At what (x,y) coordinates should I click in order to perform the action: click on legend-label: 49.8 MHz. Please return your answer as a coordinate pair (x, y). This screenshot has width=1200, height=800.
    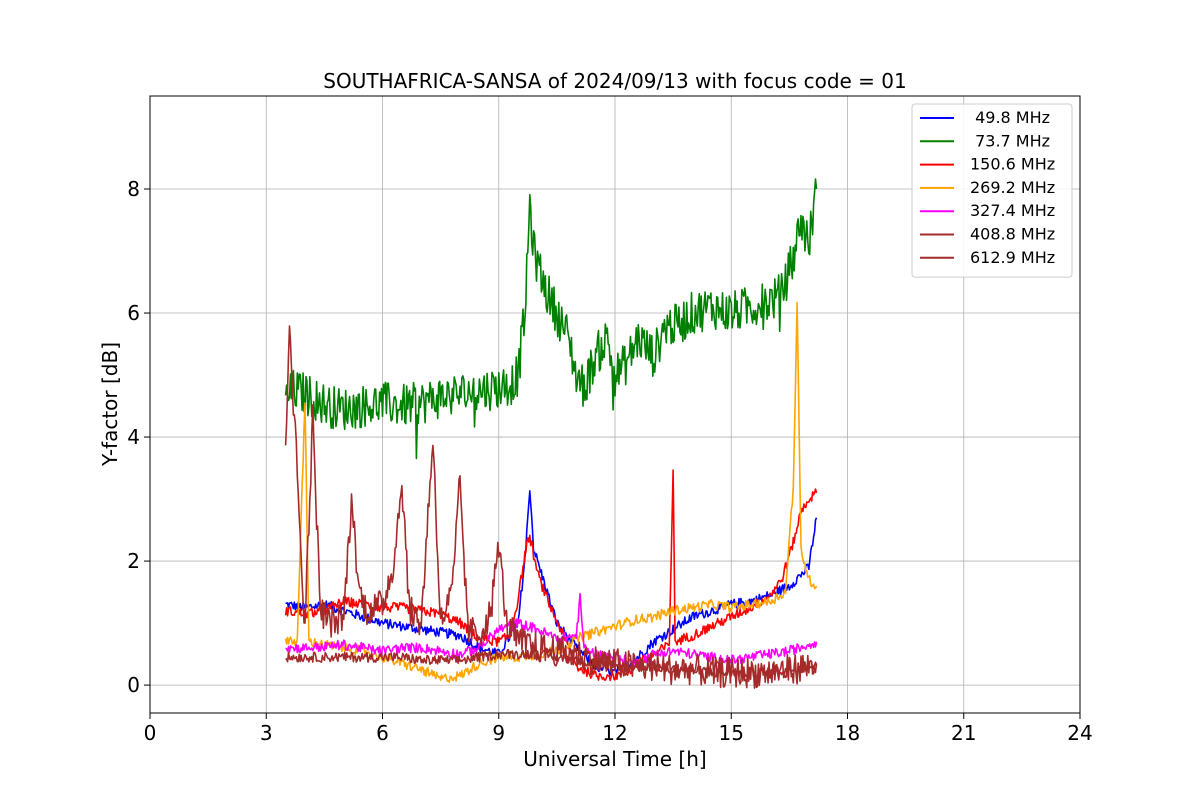
    Looking at the image, I should click on (1010, 117).